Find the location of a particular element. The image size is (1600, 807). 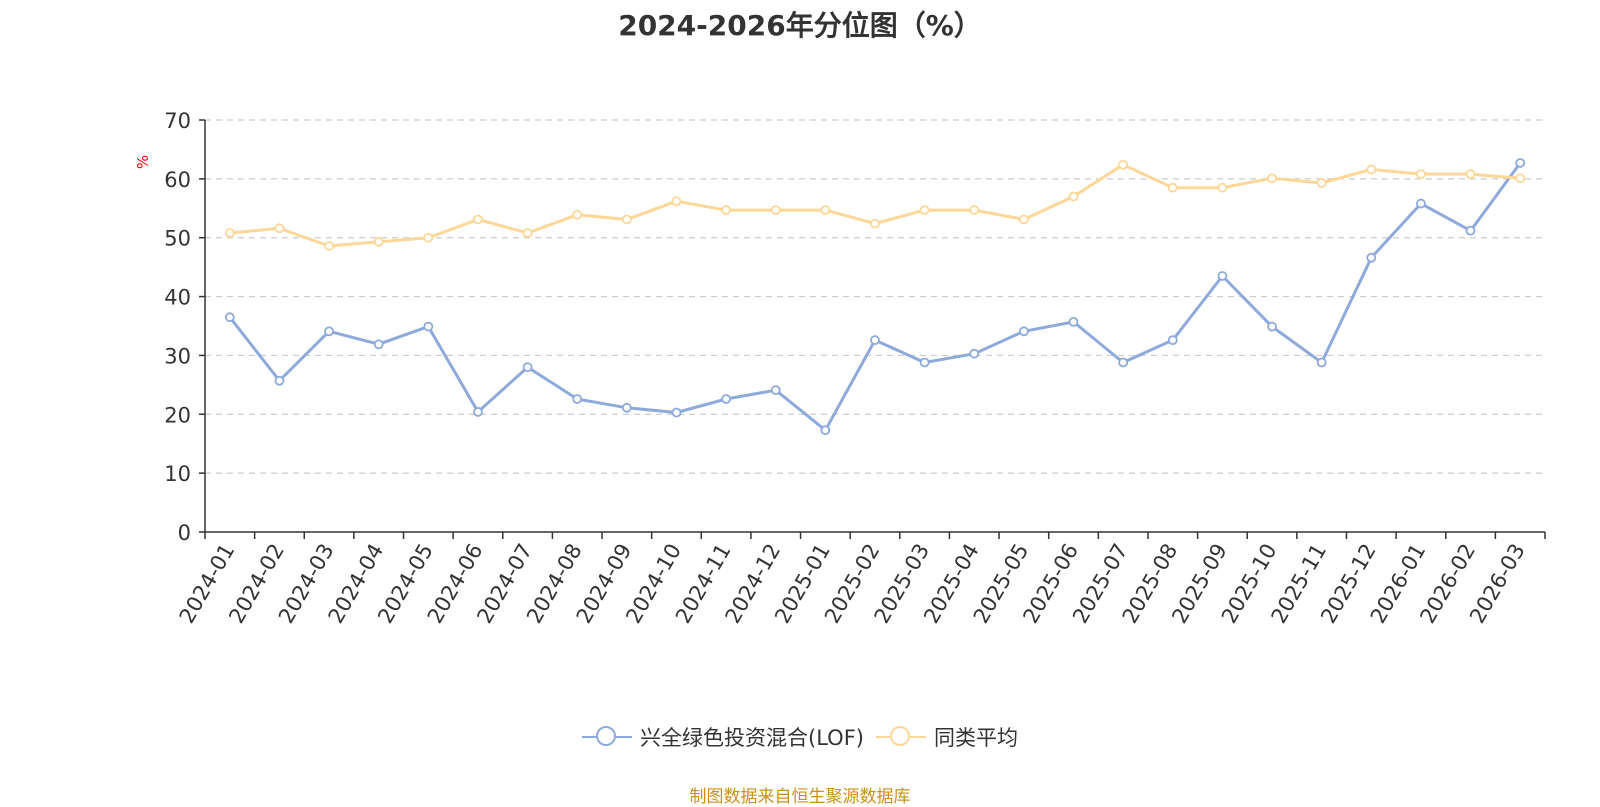

legend-item-1: 兴全绿色投资混合(LOF) is located at coordinates (723, 737).